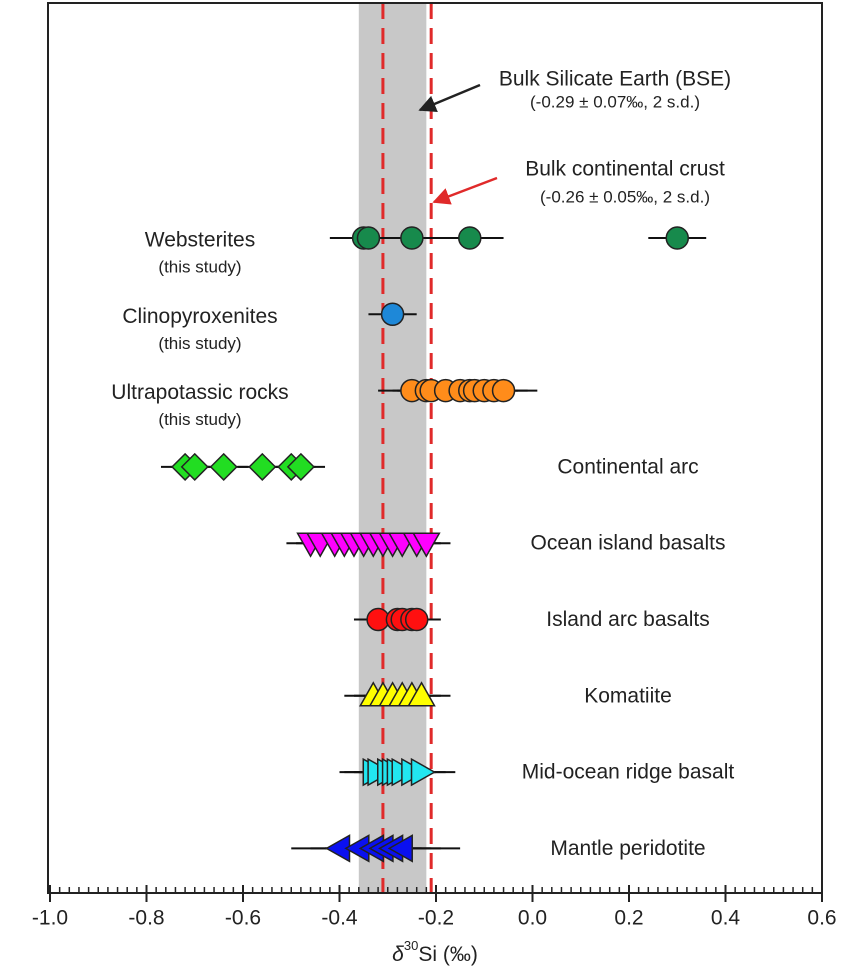 This screenshot has width=856, height=973. I want to click on crust-arrow, so click(465, 190).